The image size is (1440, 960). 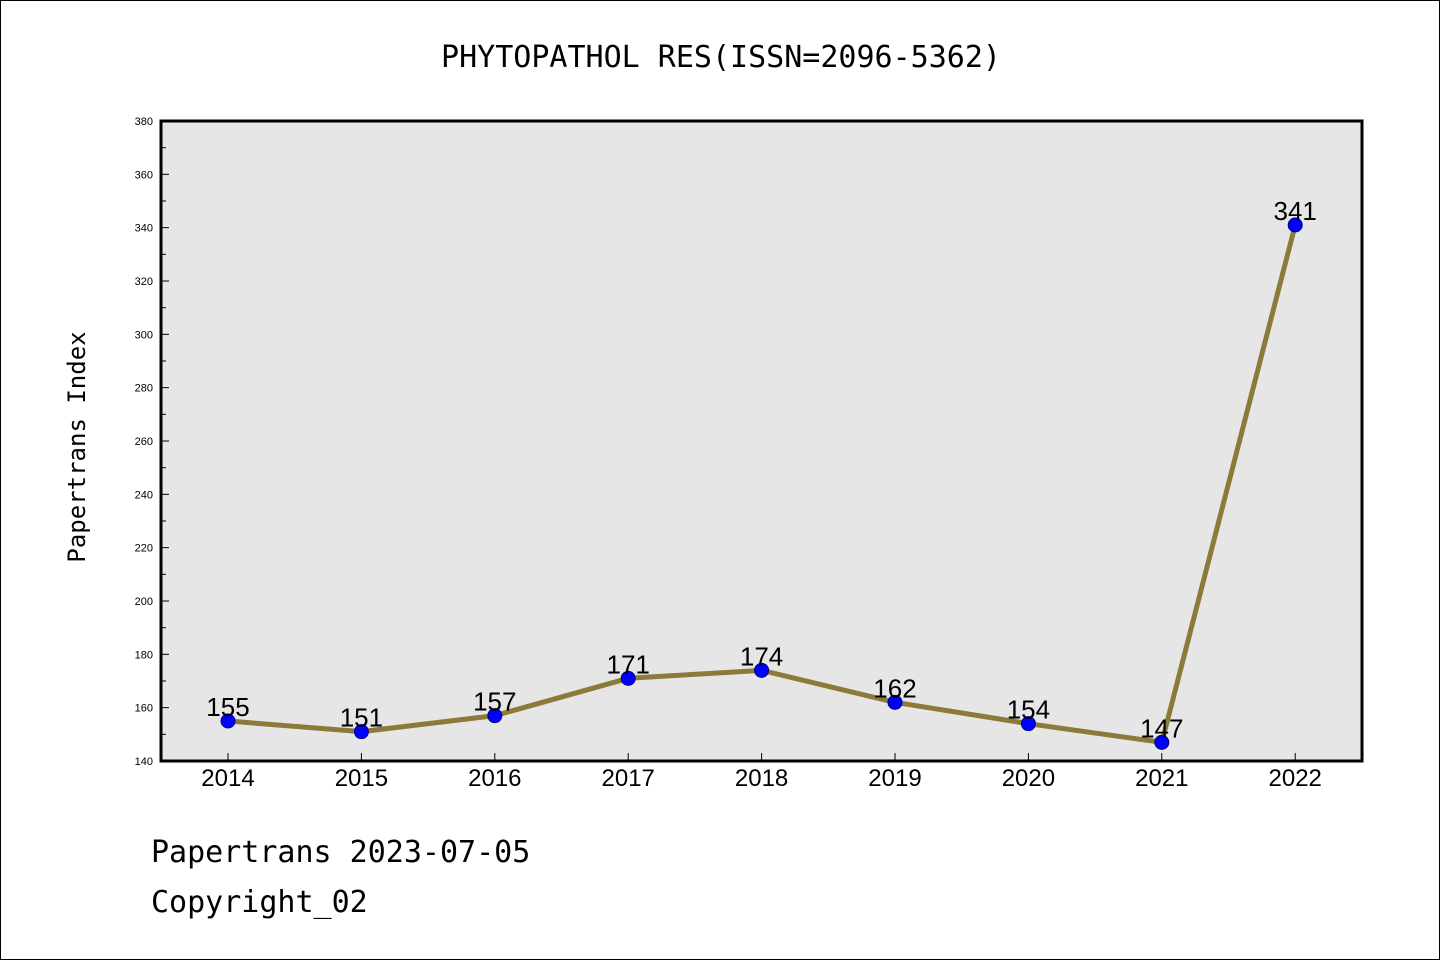 What do you see at coordinates (144, 762) in the screenshot?
I see `y-tick-label: 140` at bounding box center [144, 762].